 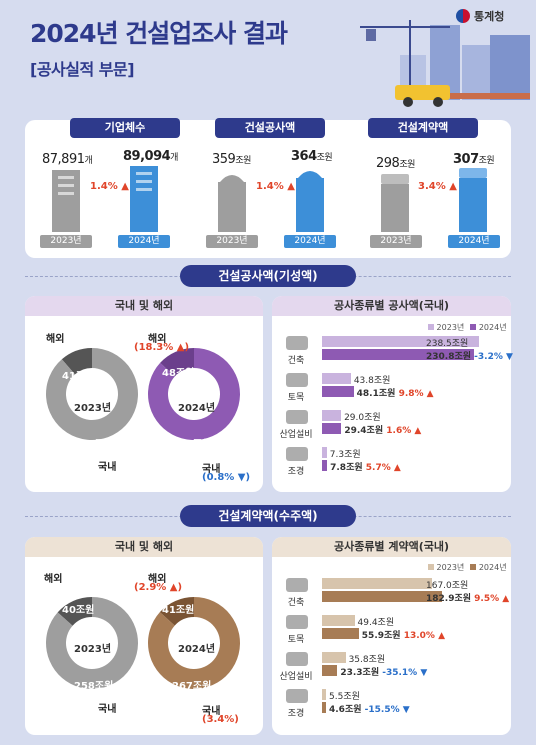 What do you see at coordinates (78, 376) in the screenshot?
I see `value-overseas-c23: 41조원` at bounding box center [78, 376].